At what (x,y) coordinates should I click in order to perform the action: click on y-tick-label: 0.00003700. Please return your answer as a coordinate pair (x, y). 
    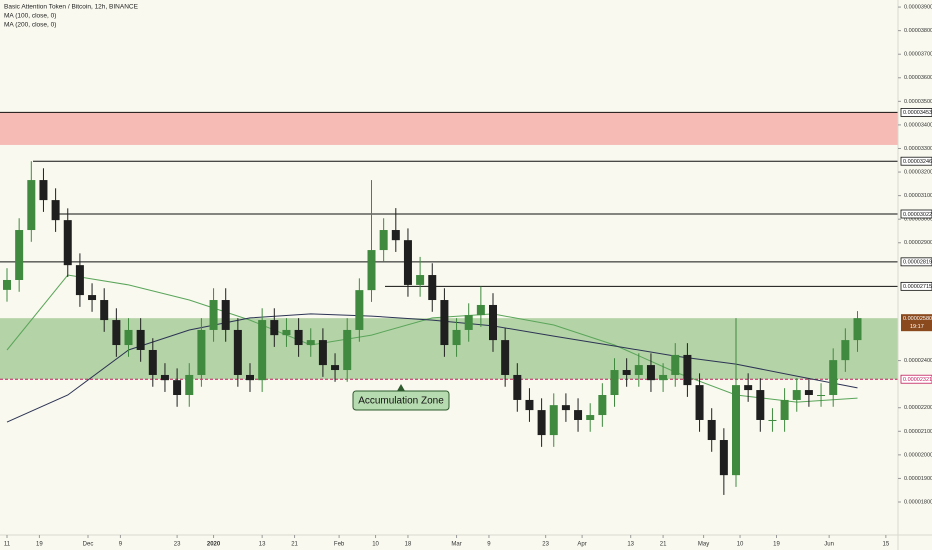
    Looking at the image, I should click on (918, 55).